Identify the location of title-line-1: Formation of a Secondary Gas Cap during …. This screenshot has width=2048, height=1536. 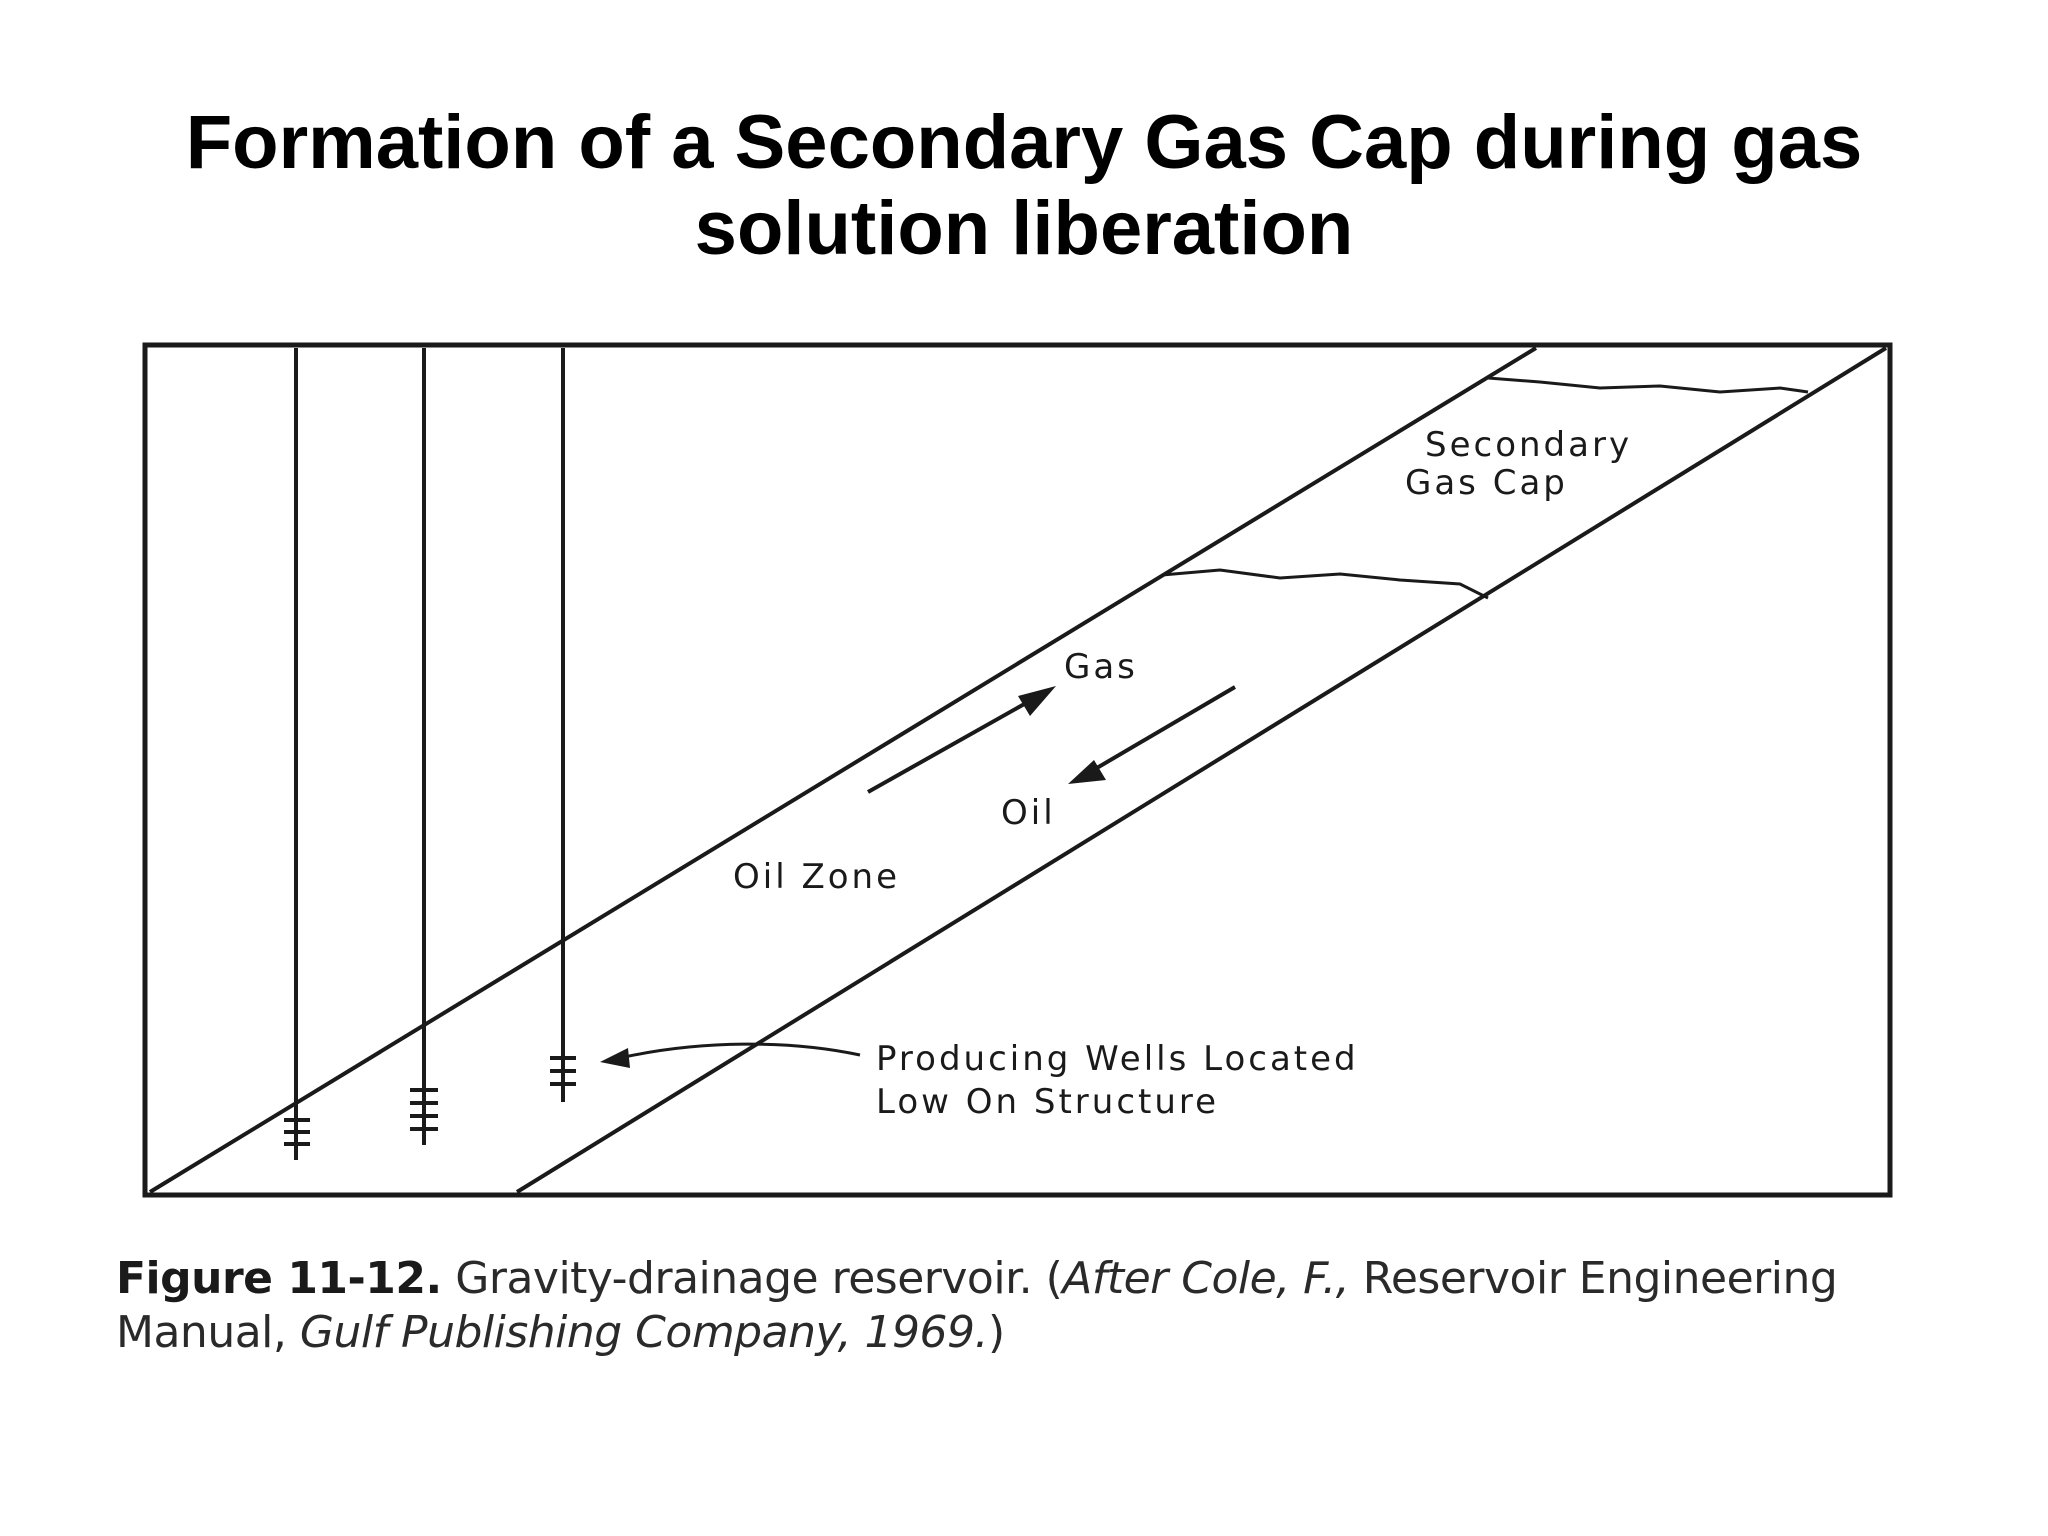
(1024, 142).